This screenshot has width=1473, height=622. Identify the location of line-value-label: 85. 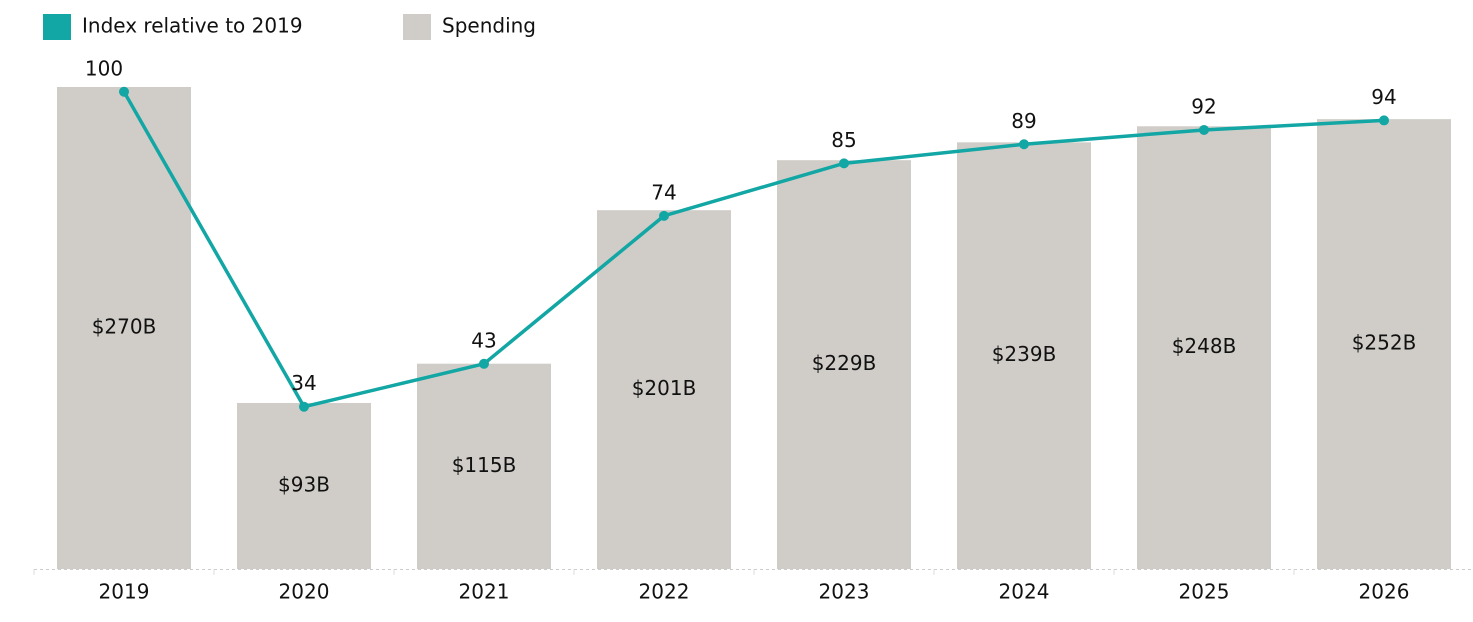
(843, 140).